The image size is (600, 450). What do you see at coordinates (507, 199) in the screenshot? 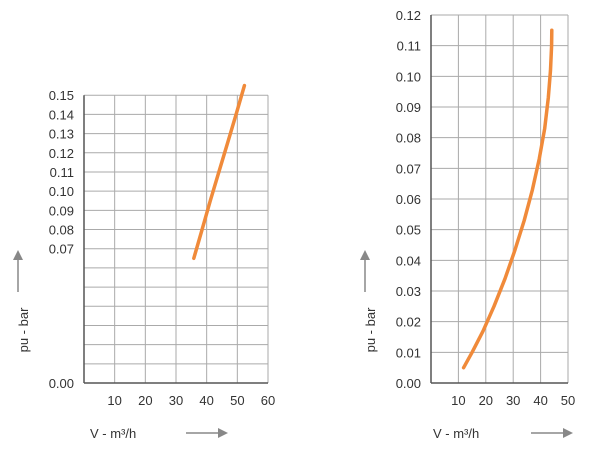
I see `series-line` at bounding box center [507, 199].